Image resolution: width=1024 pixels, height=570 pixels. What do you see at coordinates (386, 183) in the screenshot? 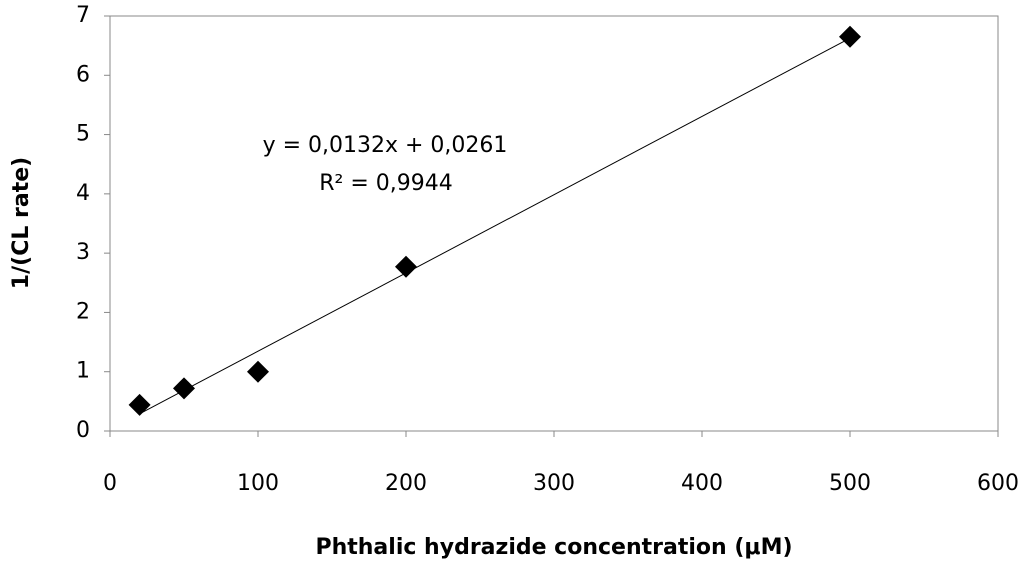
I see `trendline-r2: R² = 0,9944` at bounding box center [386, 183].